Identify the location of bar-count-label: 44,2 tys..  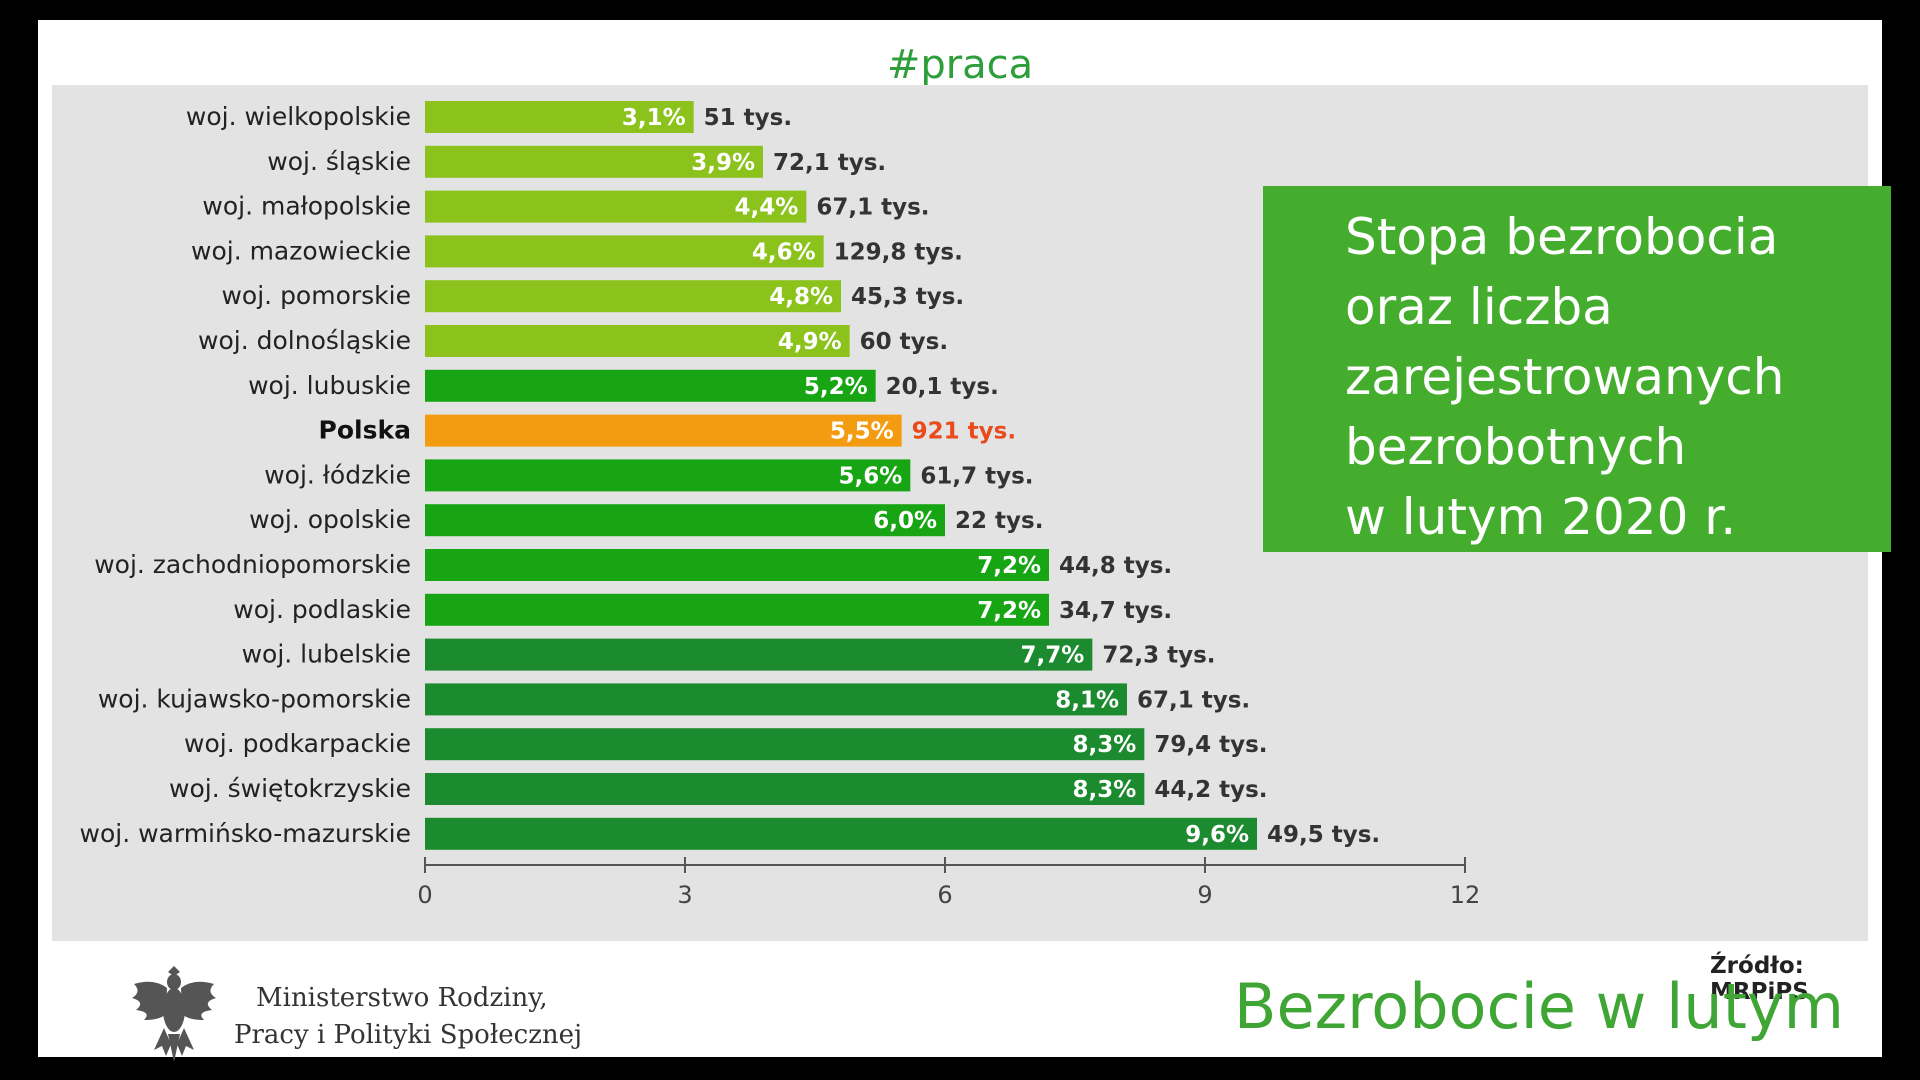
(1210, 790).